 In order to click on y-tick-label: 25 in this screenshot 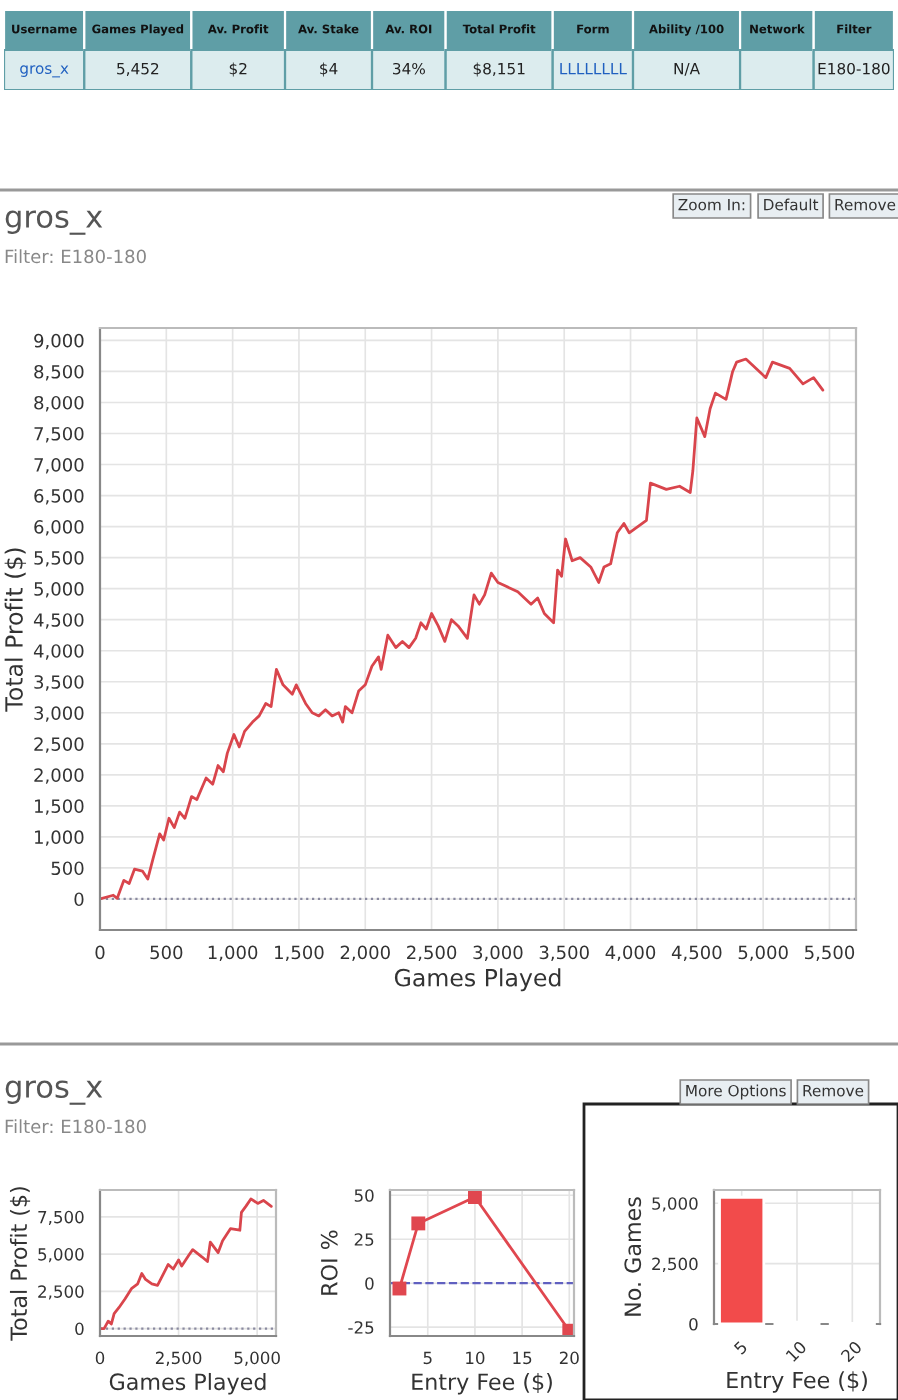, I will do `click(364, 1239)`.